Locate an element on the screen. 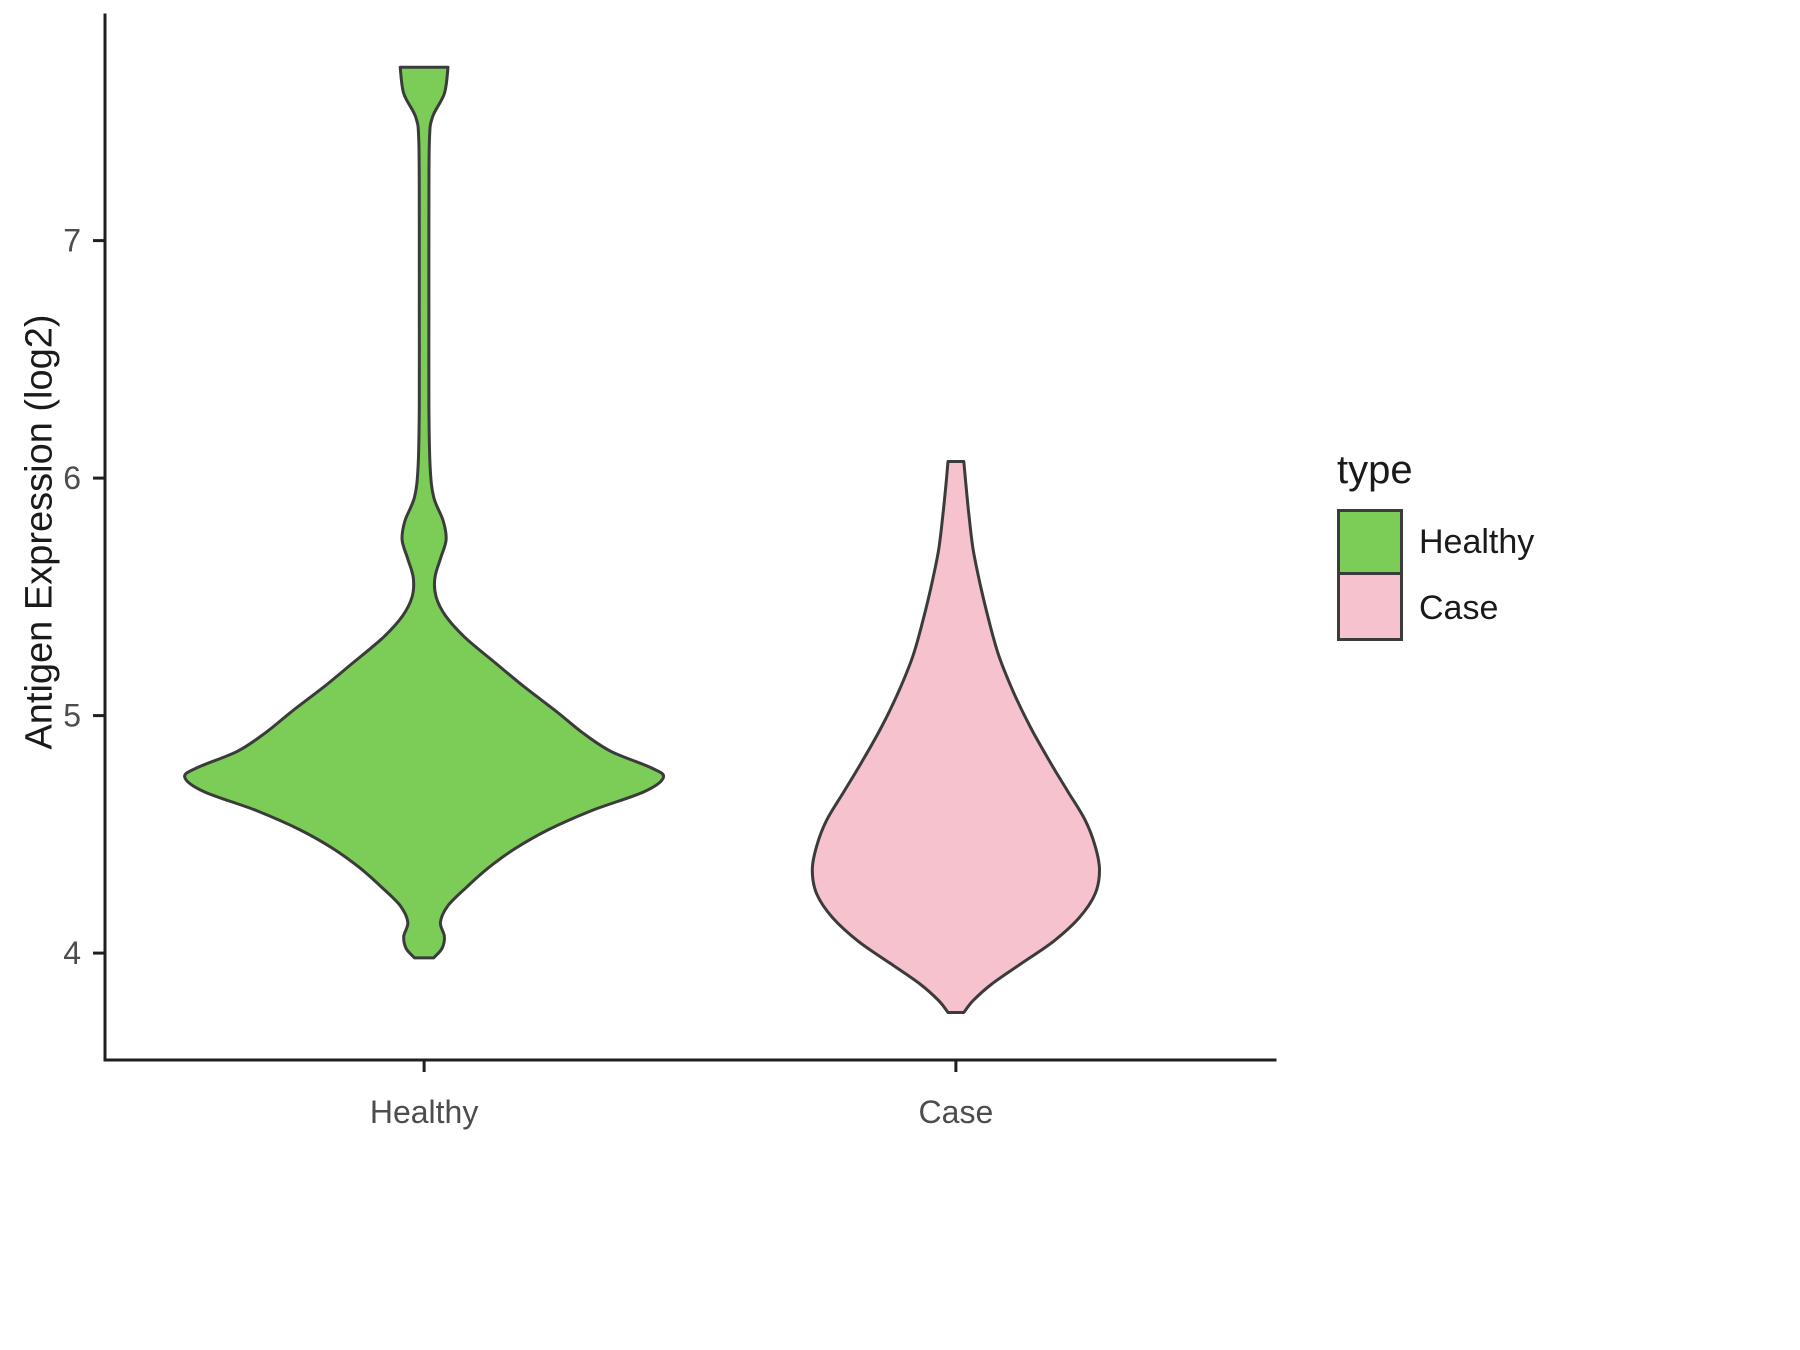  y-tick-label: 5 is located at coordinates (72, 716).